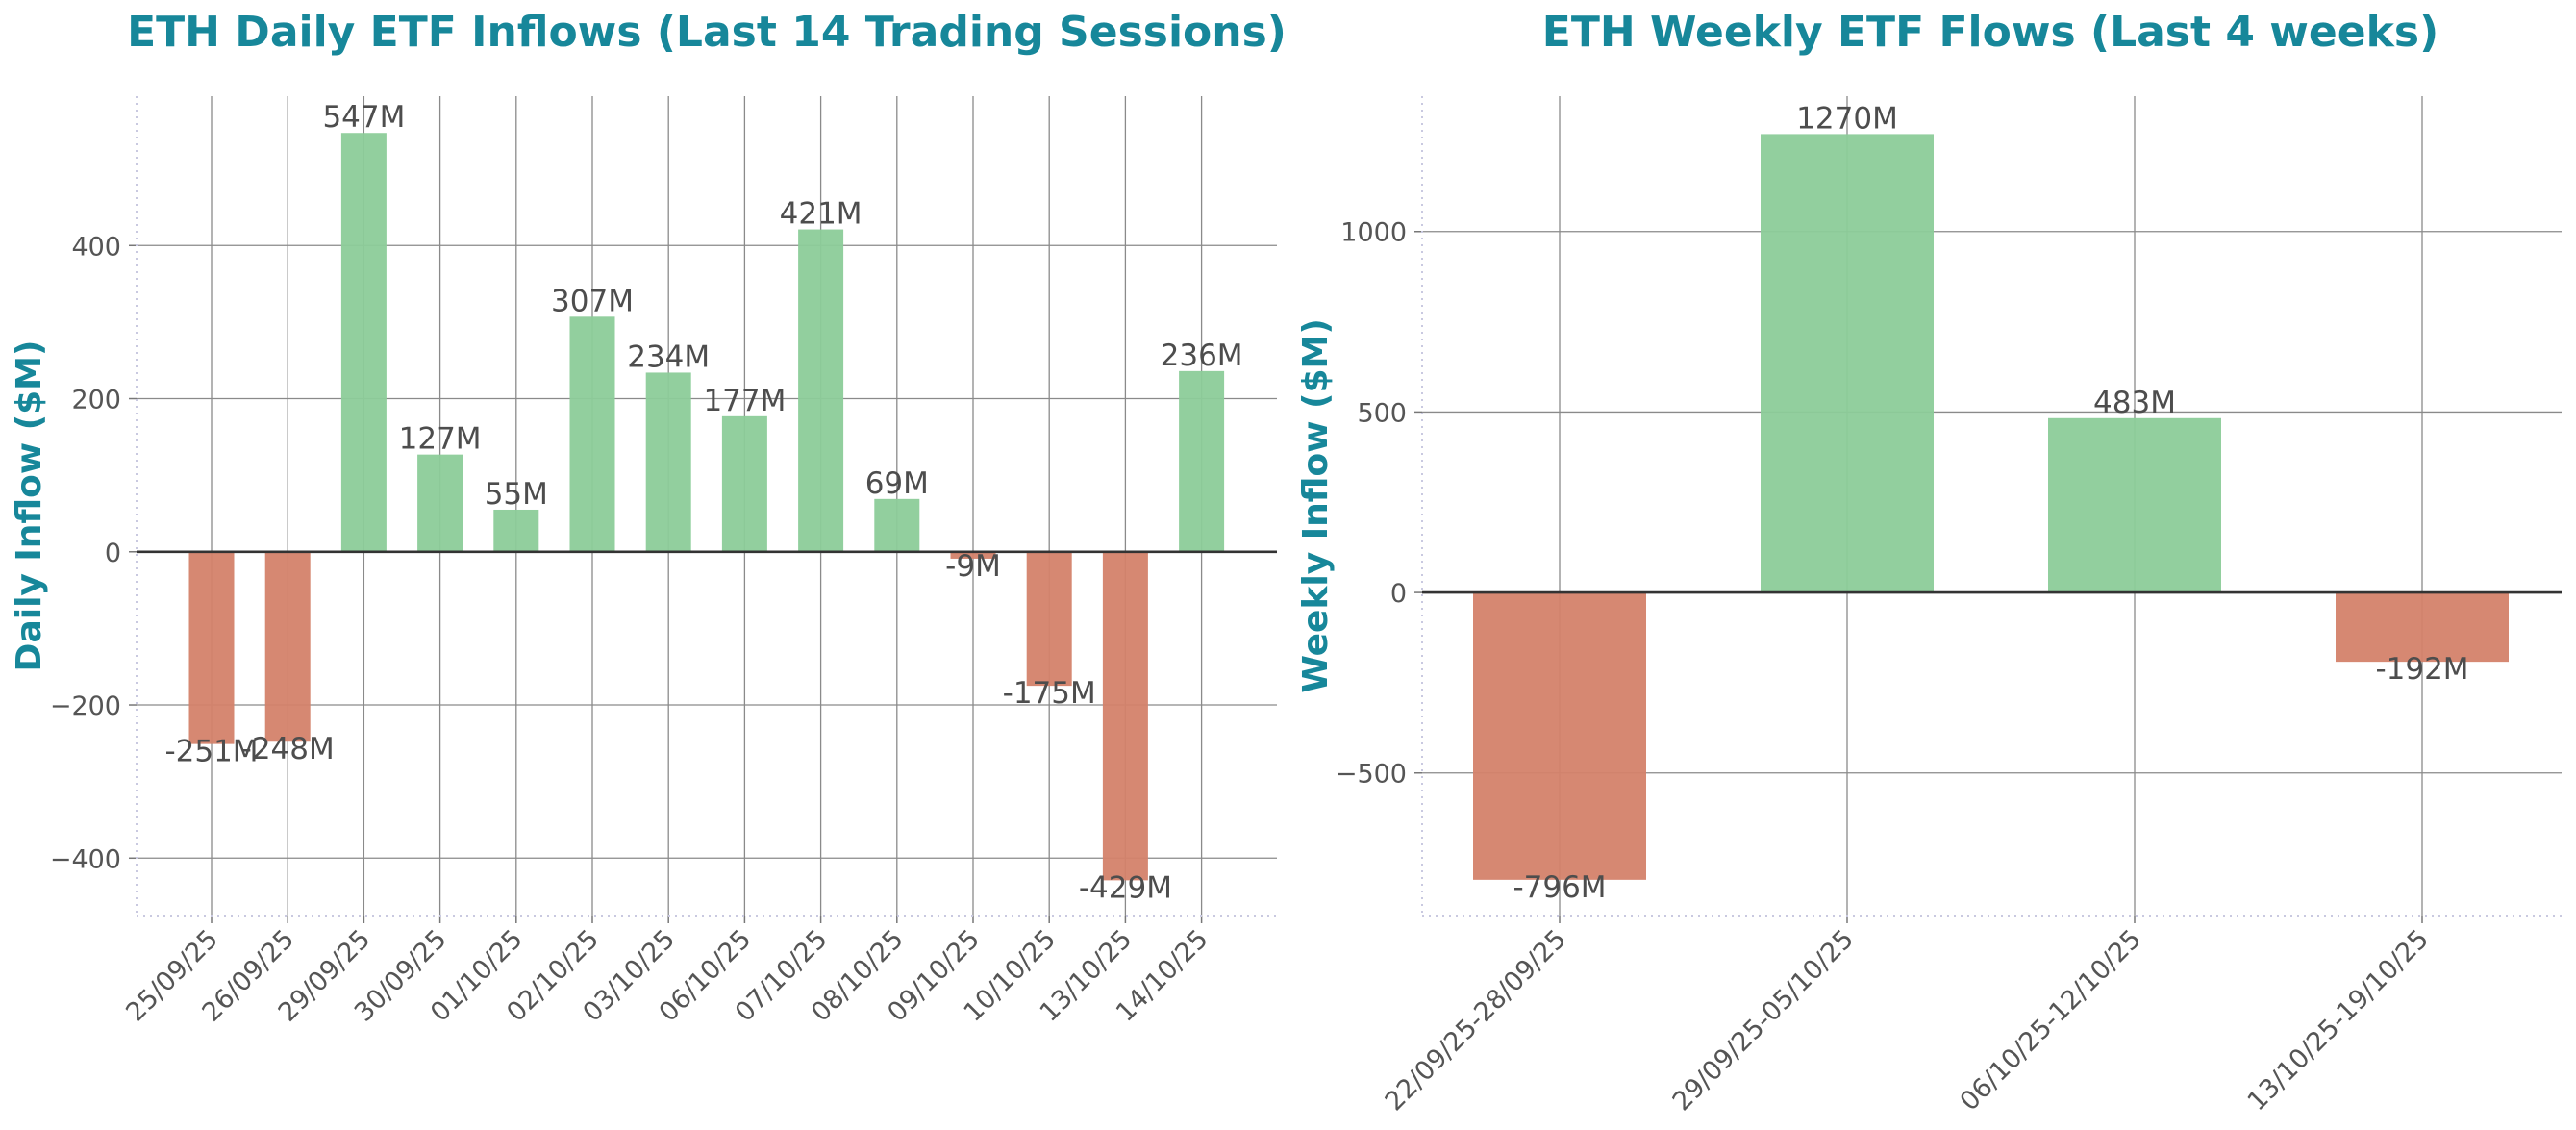 This screenshot has height=1130, width=2576. What do you see at coordinates (516, 494) in the screenshot?
I see `daily-data-label: 55M` at bounding box center [516, 494].